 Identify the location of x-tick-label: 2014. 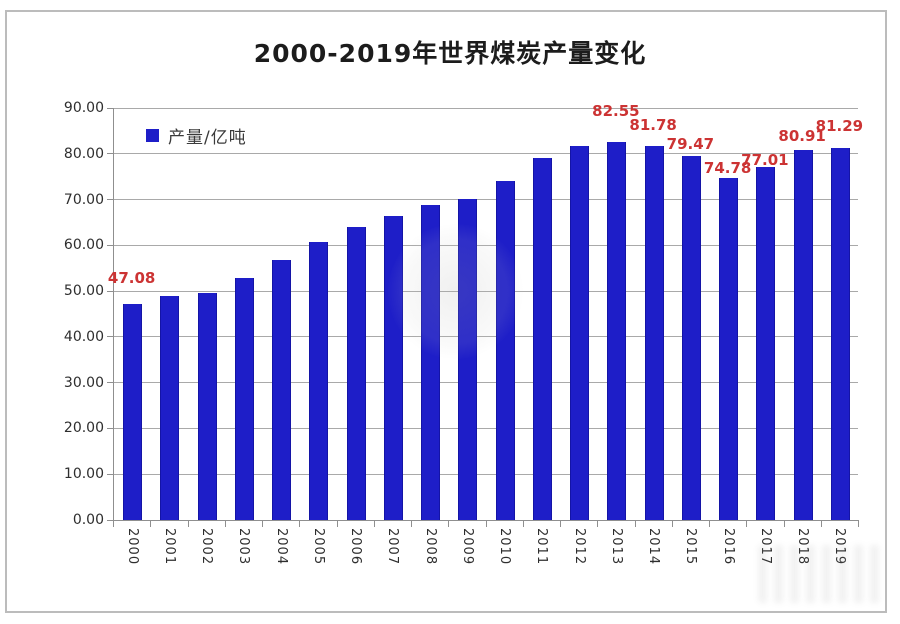
(654, 547).